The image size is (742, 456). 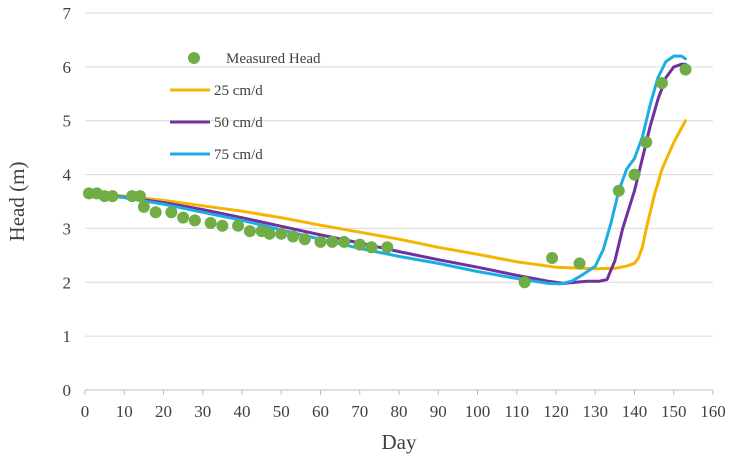 I want to click on x-tick-label: 50, so click(x=281, y=411).